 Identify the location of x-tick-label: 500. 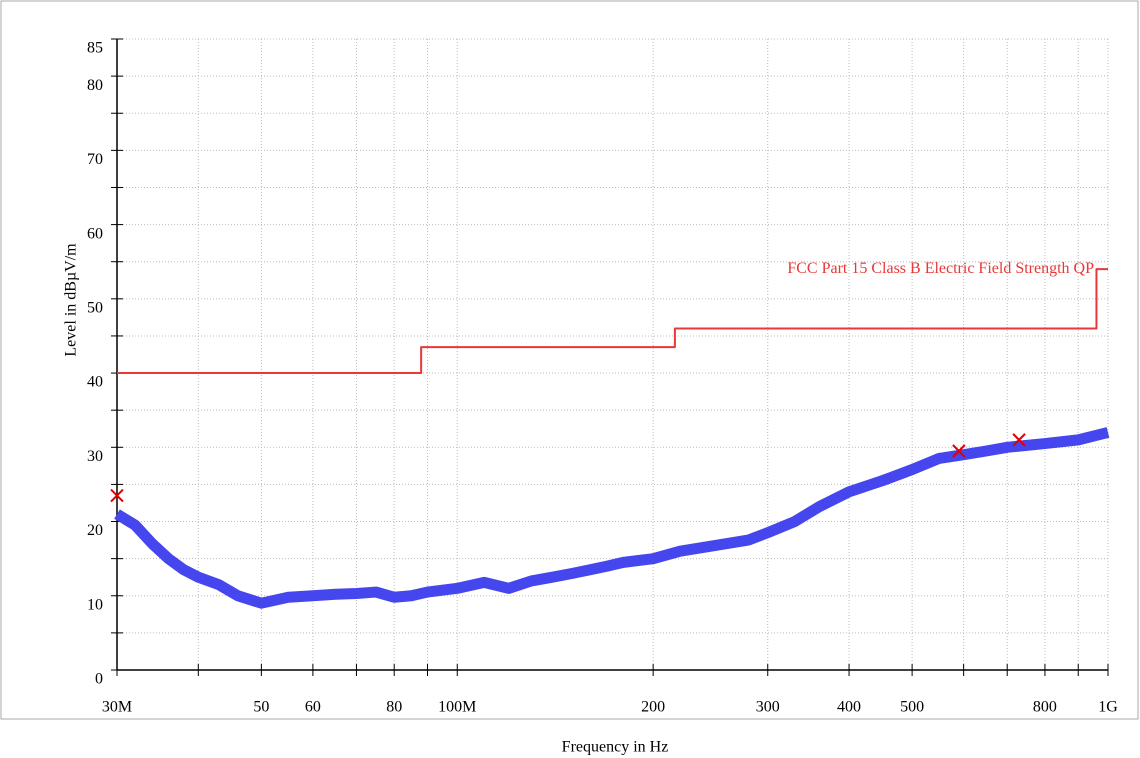
(912, 707).